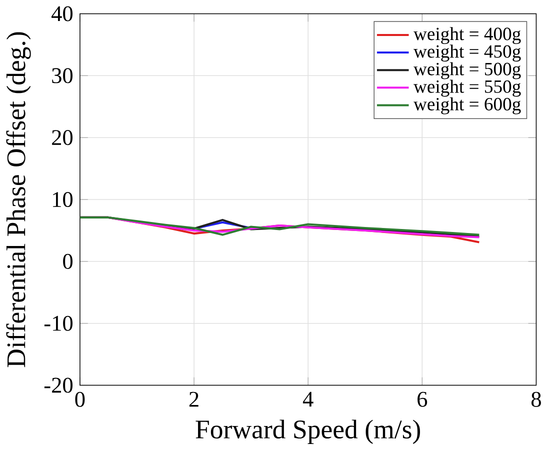 The width and height of the screenshot is (548, 450). Describe the element at coordinates (536, 399) in the screenshot. I see `x-tick-label: 8` at that location.